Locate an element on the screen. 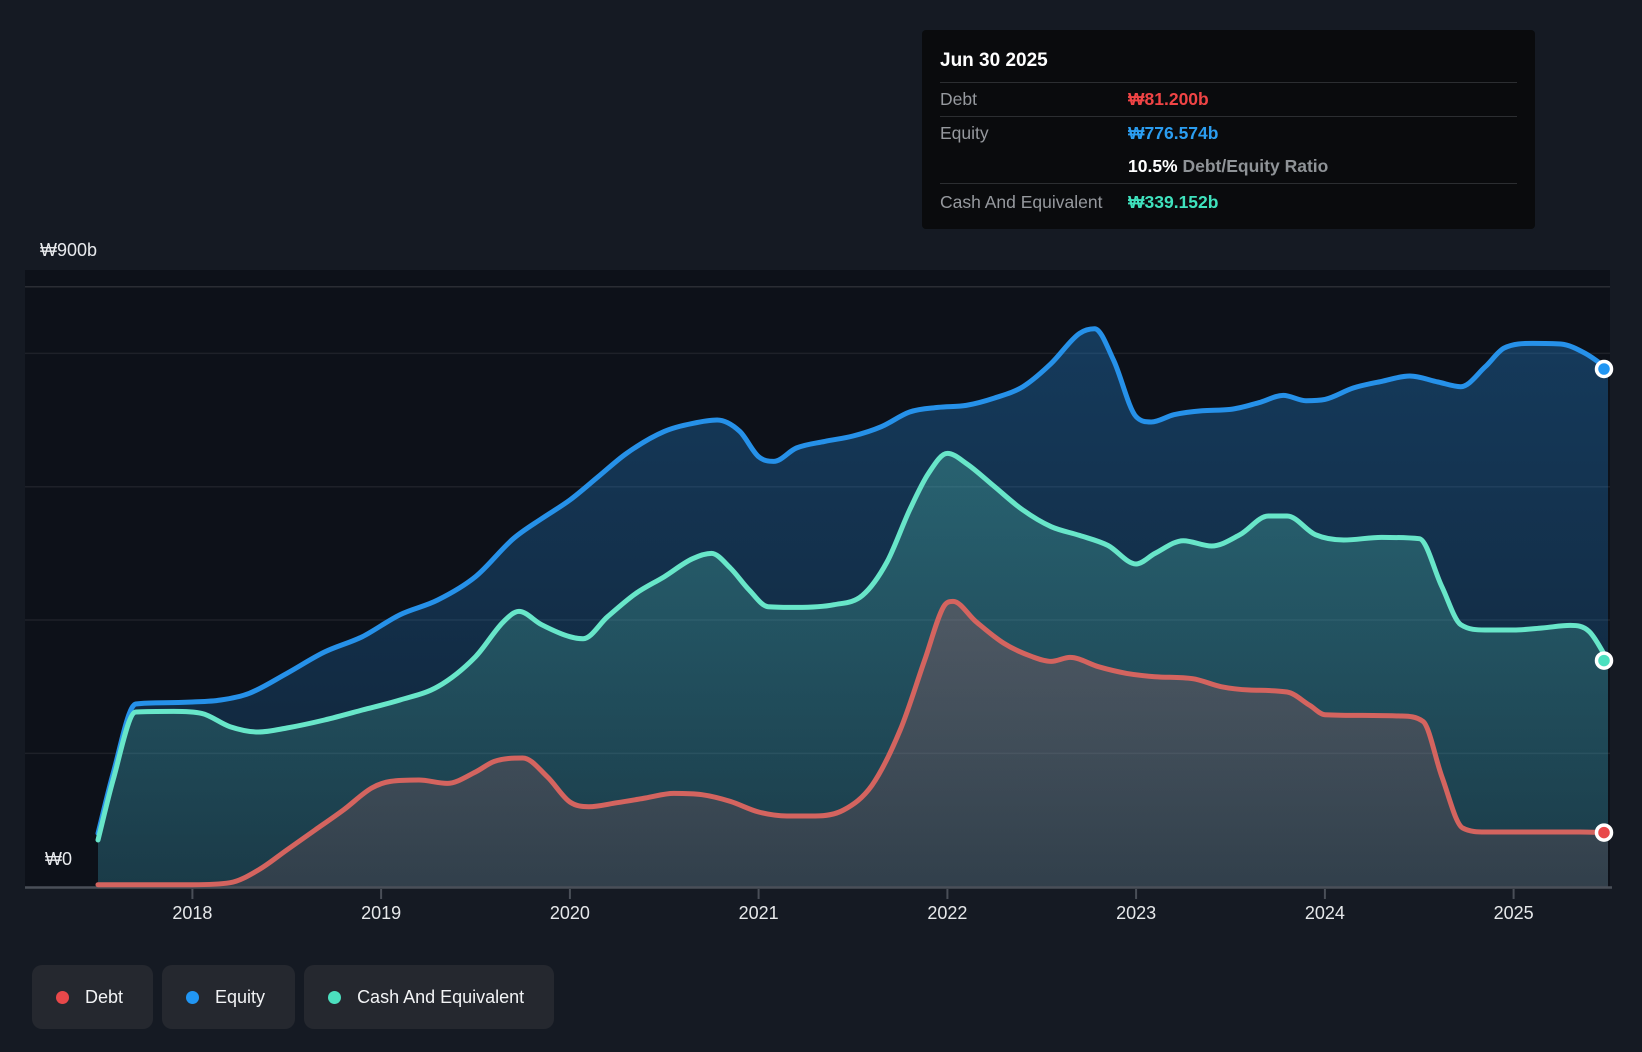  tooltip-row-ratio: 10.5% Debt/Equity Ratio is located at coordinates (1228, 167).